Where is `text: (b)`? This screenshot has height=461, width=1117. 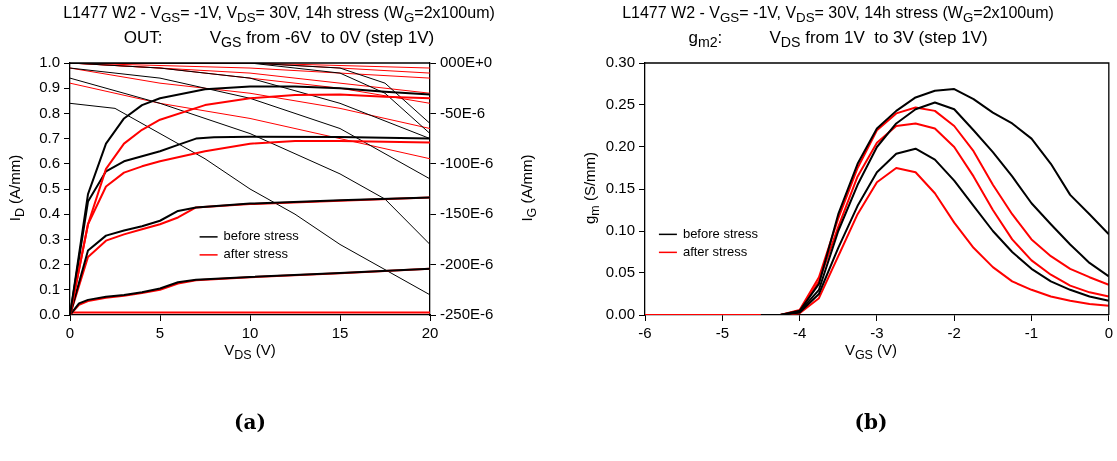
text: (b) is located at coordinates (871, 422).